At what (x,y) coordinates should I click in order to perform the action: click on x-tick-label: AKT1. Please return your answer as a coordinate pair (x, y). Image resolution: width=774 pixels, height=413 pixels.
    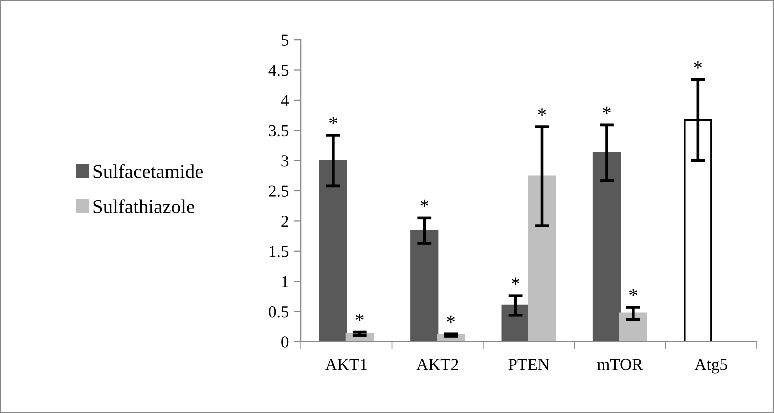
    Looking at the image, I should click on (346, 364).